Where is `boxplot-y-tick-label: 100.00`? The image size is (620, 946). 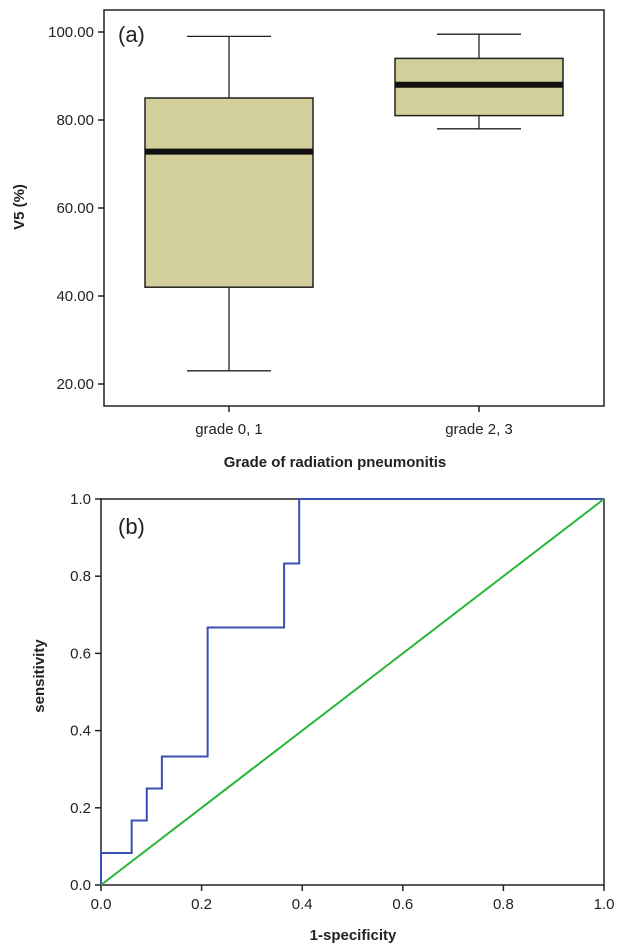
boxplot-y-tick-label: 100.00 is located at coordinates (71, 32).